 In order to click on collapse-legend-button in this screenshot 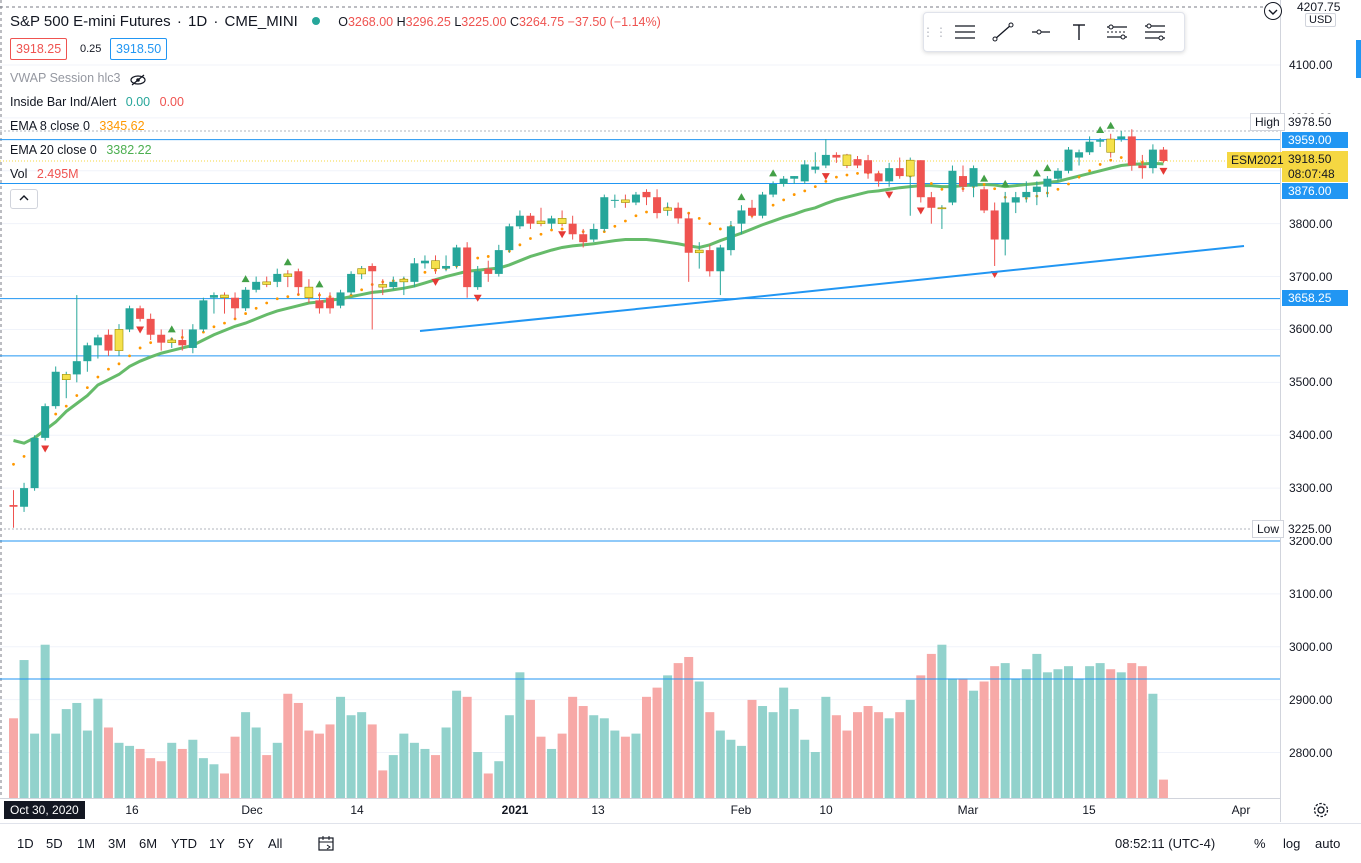, I will do `click(24, 199)`.